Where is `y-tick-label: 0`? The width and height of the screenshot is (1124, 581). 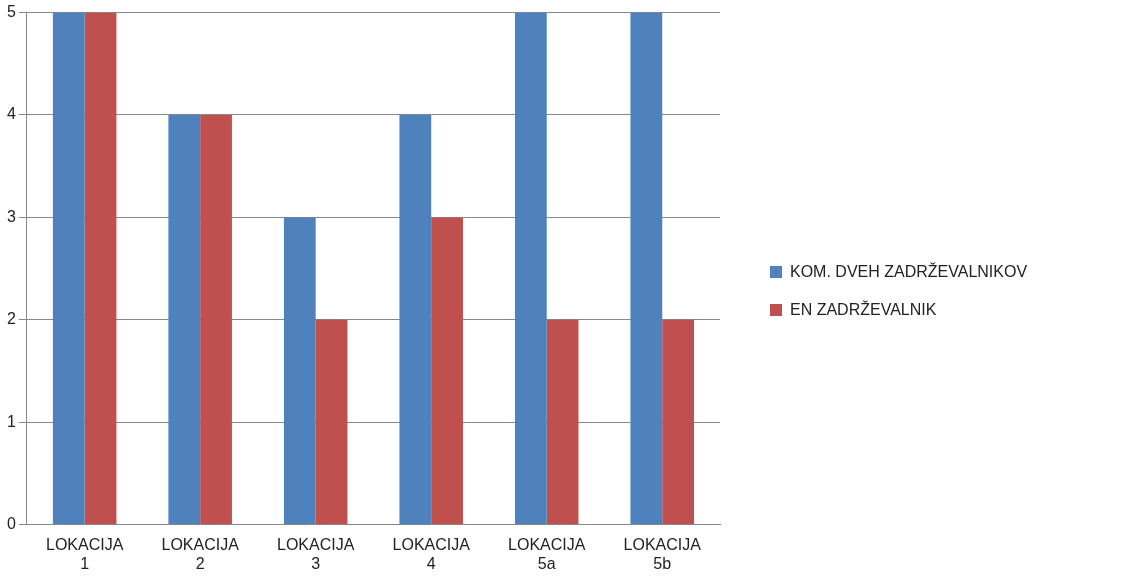 y-tick-label: 0 is located at coordinates (11, 524).